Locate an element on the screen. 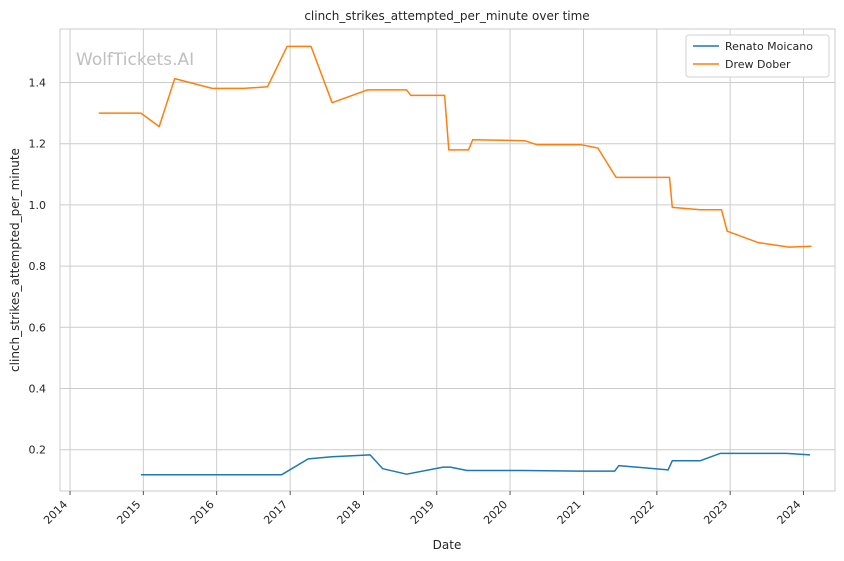 The height and width of the screenshot is (561, 844). x-tick-label: 2014 is located at coordinates (55, 512).